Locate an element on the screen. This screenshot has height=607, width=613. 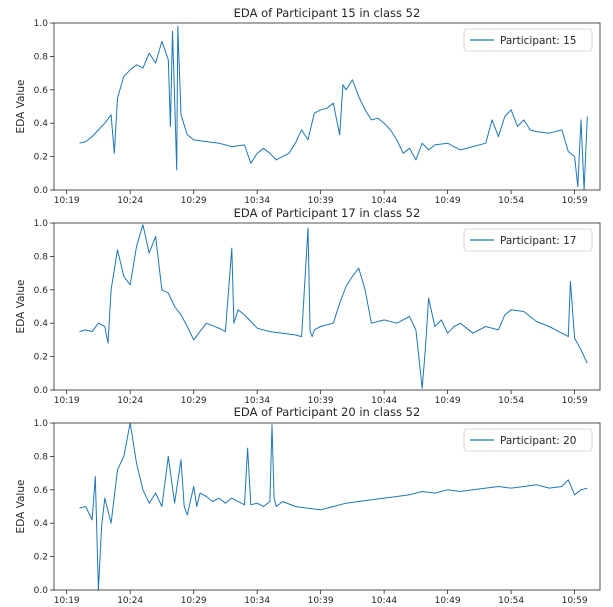
legend-label: Participant: 20 is located at coordinates (538, 441).